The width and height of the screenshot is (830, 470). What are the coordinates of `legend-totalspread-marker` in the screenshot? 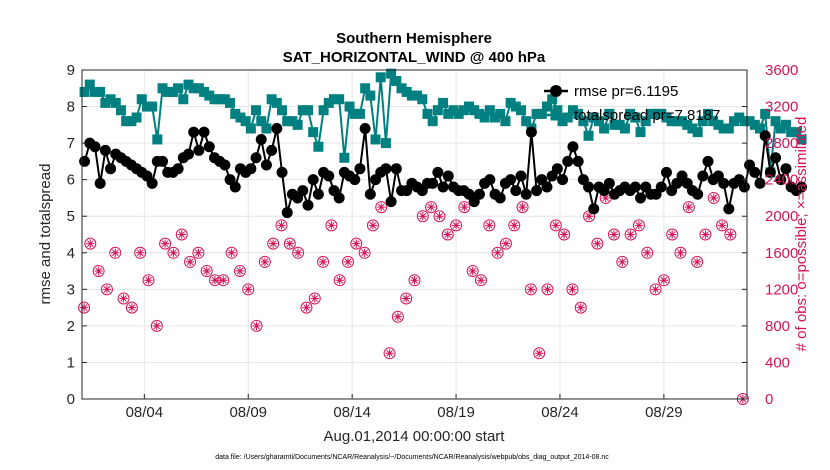 It's located at (556, 115).